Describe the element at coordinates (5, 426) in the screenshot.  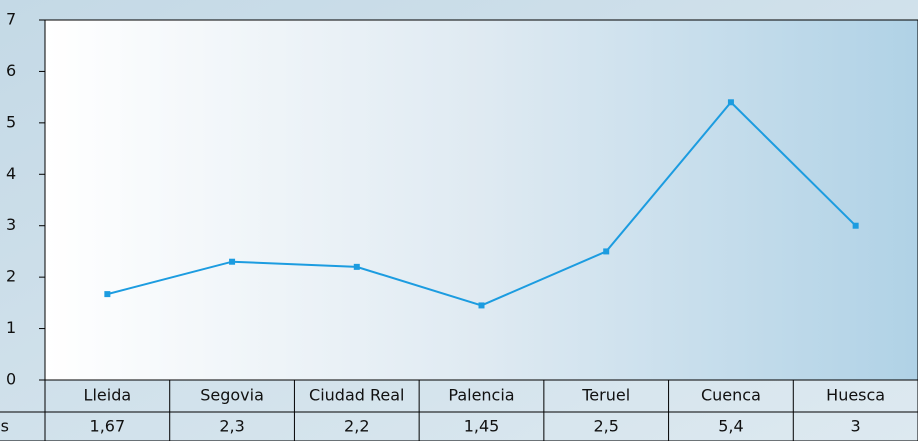
I see `legend-label: s` at that location.